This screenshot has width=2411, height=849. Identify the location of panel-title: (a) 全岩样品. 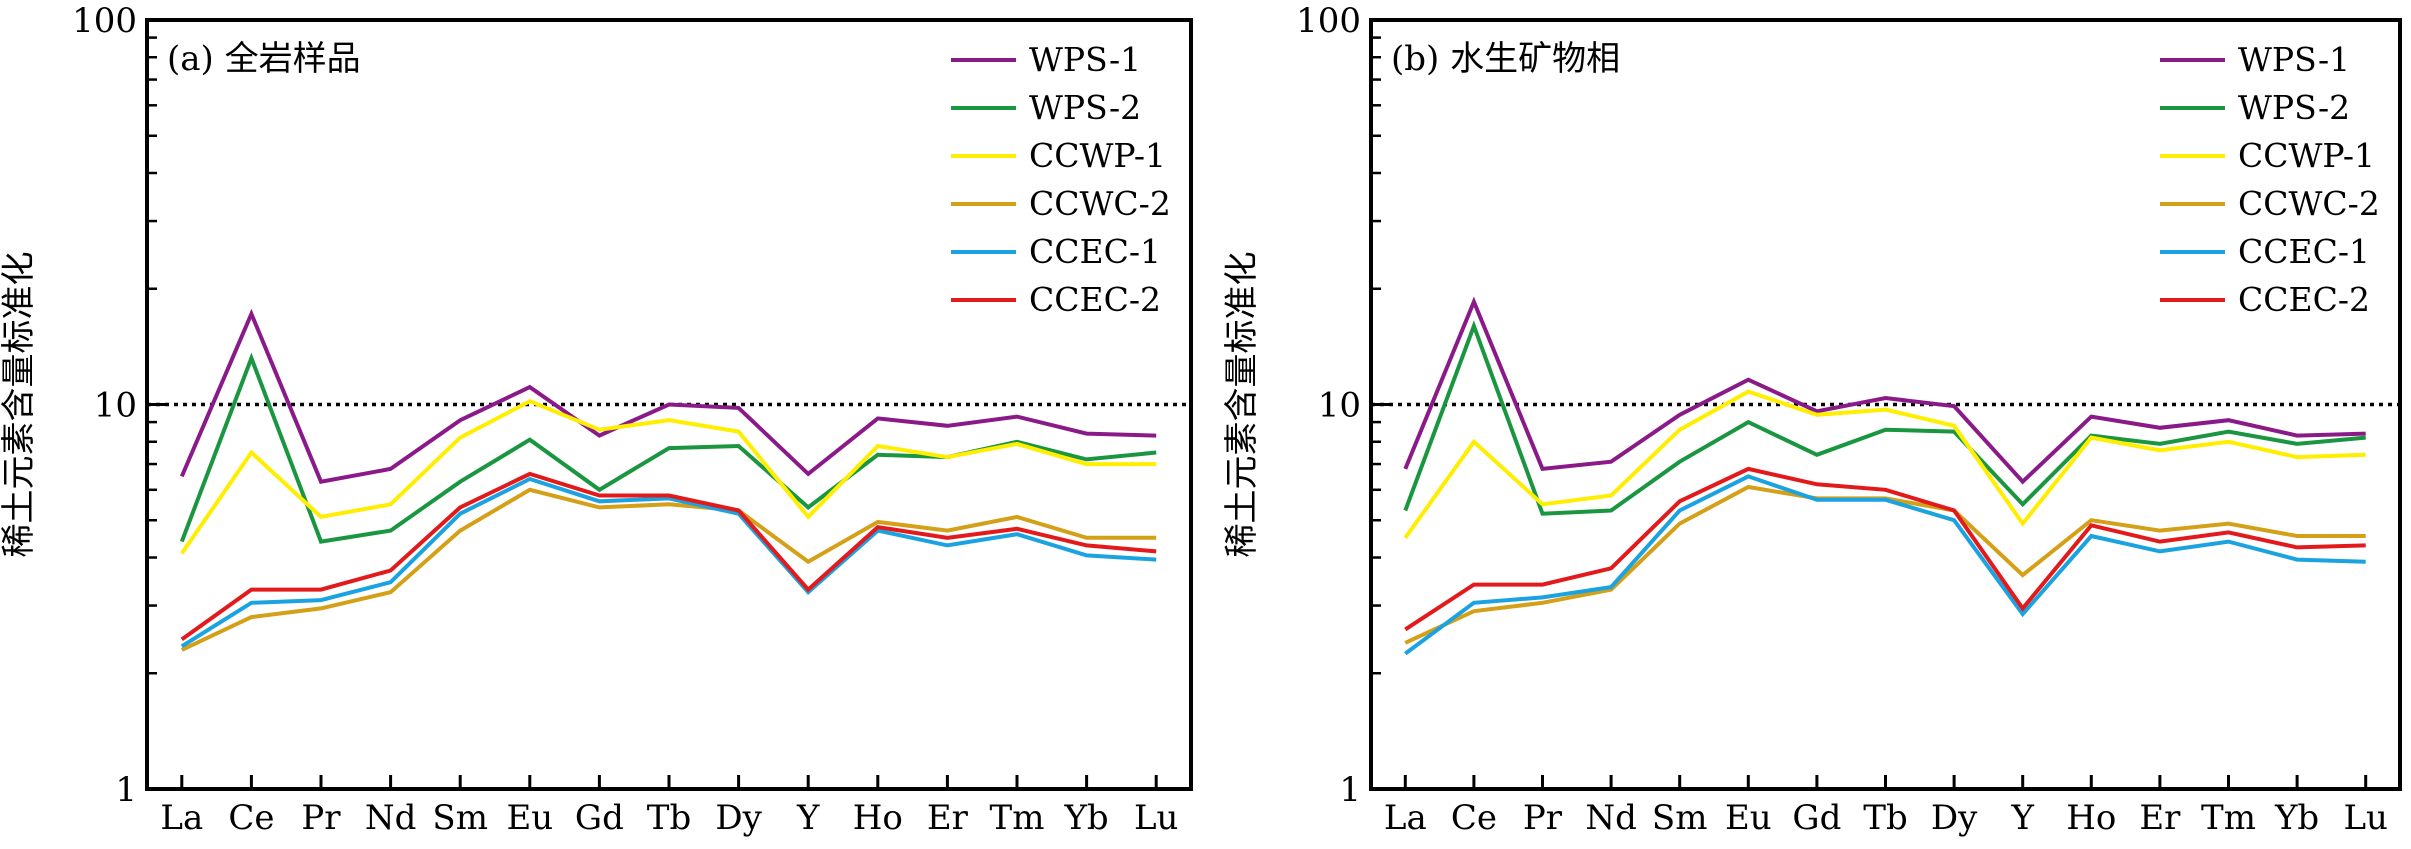
(264, 59).